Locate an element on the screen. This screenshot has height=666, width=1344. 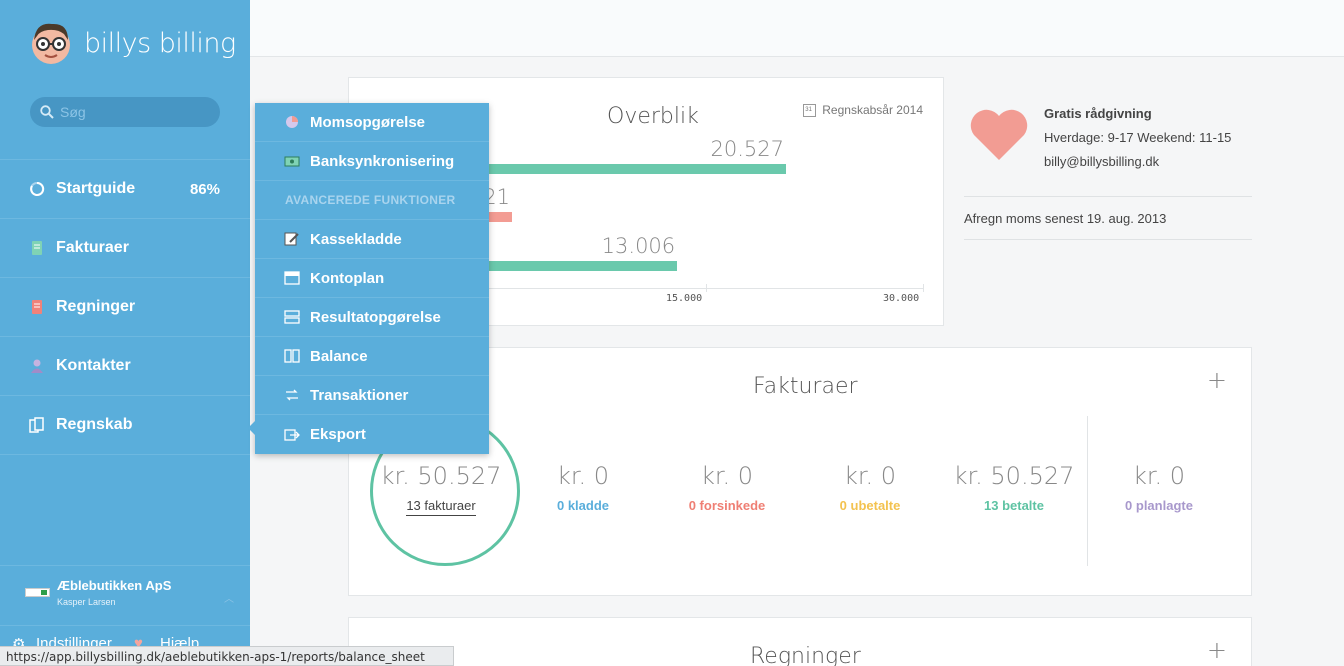
sidebar-item-startguide: Startguide 86% is located at coordinates (125, 188).